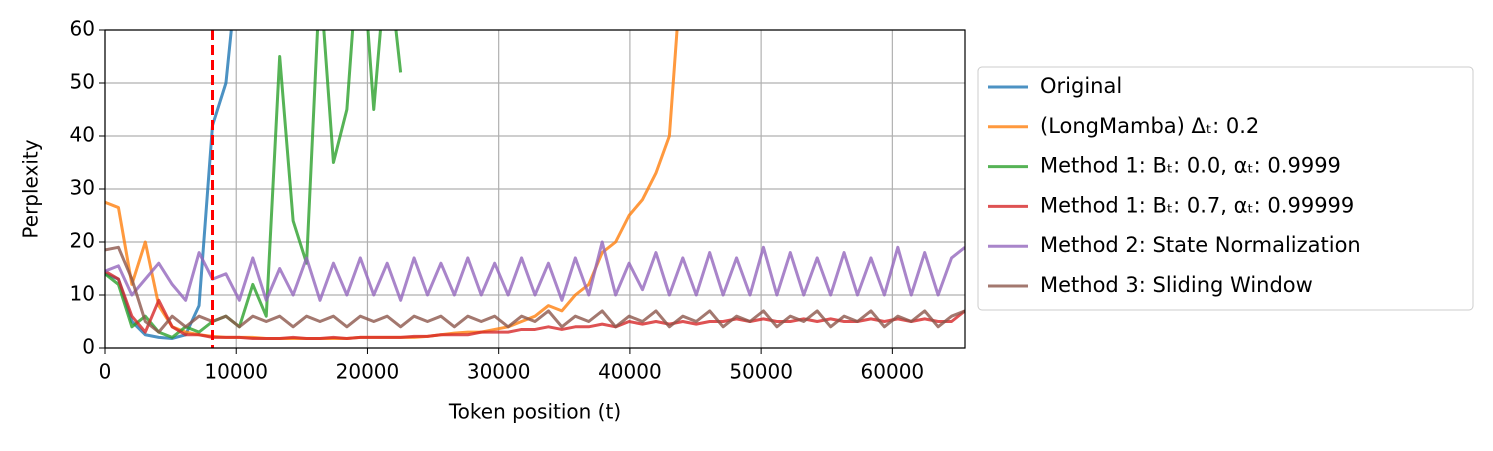  I want to click on x-tick-label: 30000, so click(499, 372).